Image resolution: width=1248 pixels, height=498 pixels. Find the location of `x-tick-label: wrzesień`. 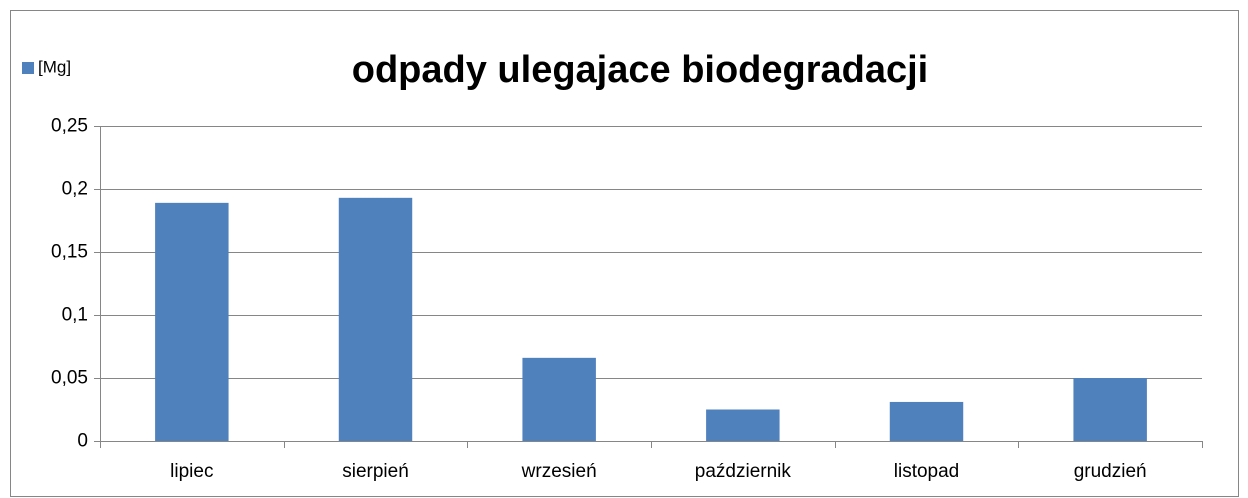

x-tick-label: wrzesień is located at coordinates (559, 471).